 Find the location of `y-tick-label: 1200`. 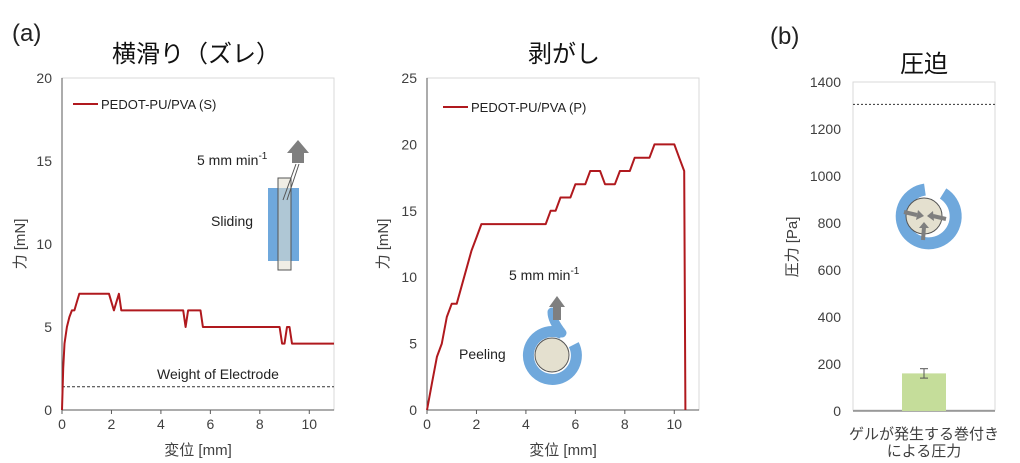

y-tick-label: 1200 is located at coordinates (825, 129).